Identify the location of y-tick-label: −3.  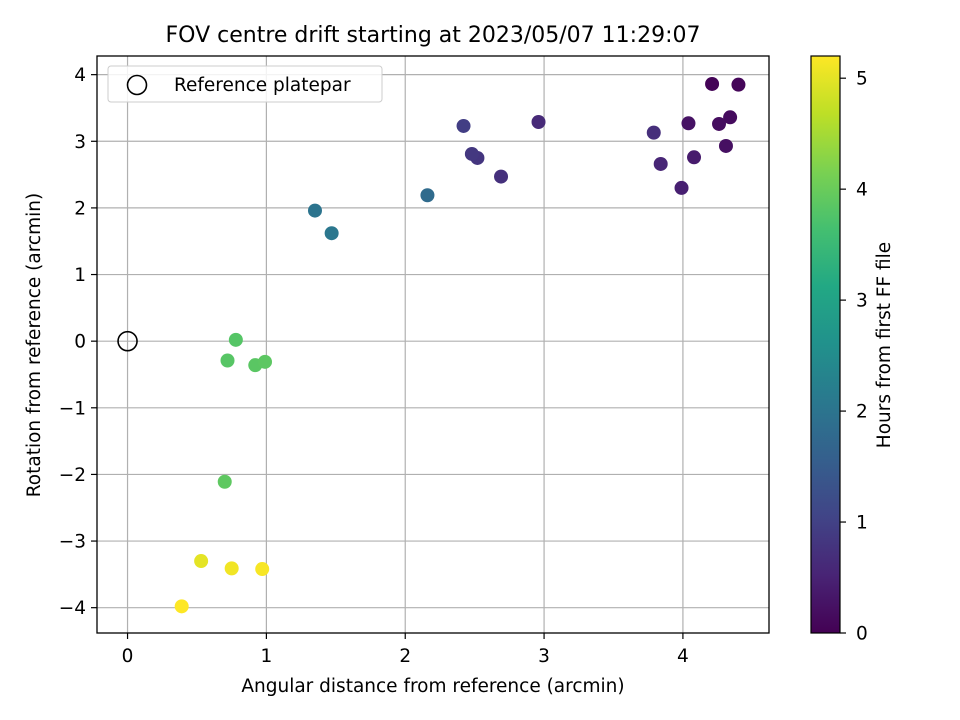
(72, 542).